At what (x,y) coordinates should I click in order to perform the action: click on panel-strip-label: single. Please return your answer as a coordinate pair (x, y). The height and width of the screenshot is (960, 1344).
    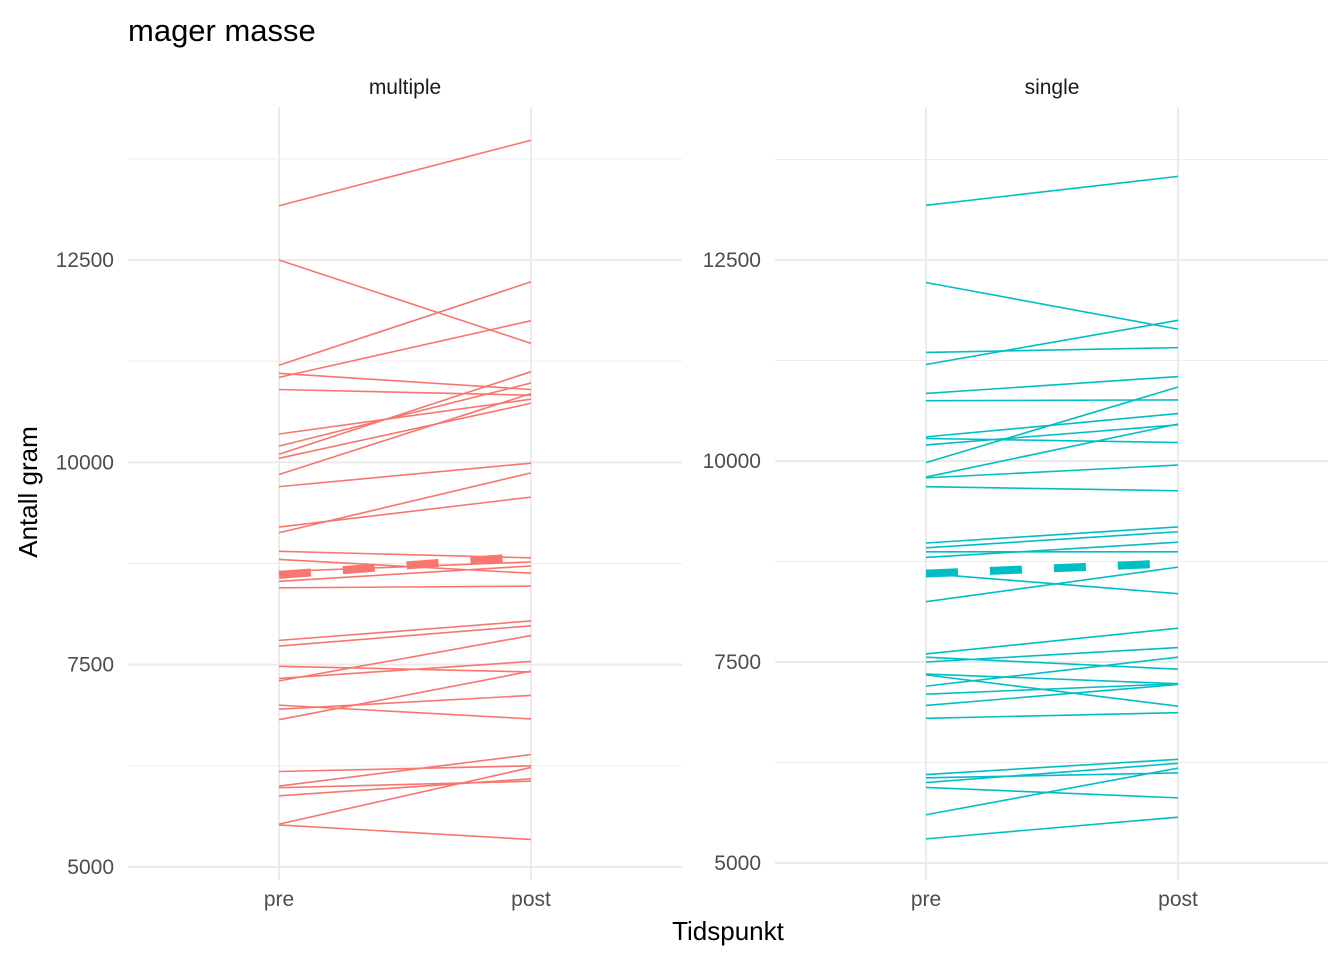
    Looking at the image, I should click on (1052, 87).